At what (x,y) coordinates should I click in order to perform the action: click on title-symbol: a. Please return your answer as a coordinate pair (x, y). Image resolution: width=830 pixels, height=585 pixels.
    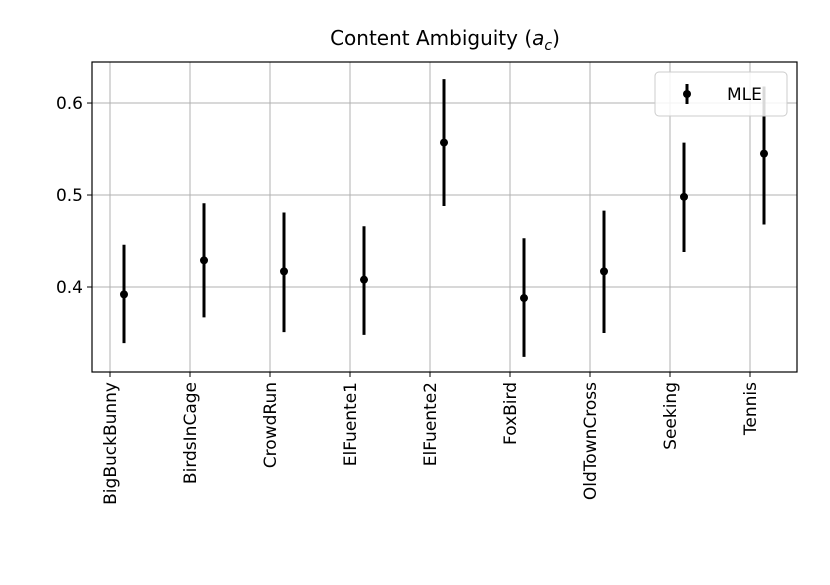
    Looking at the image, I should click on (538, 38).